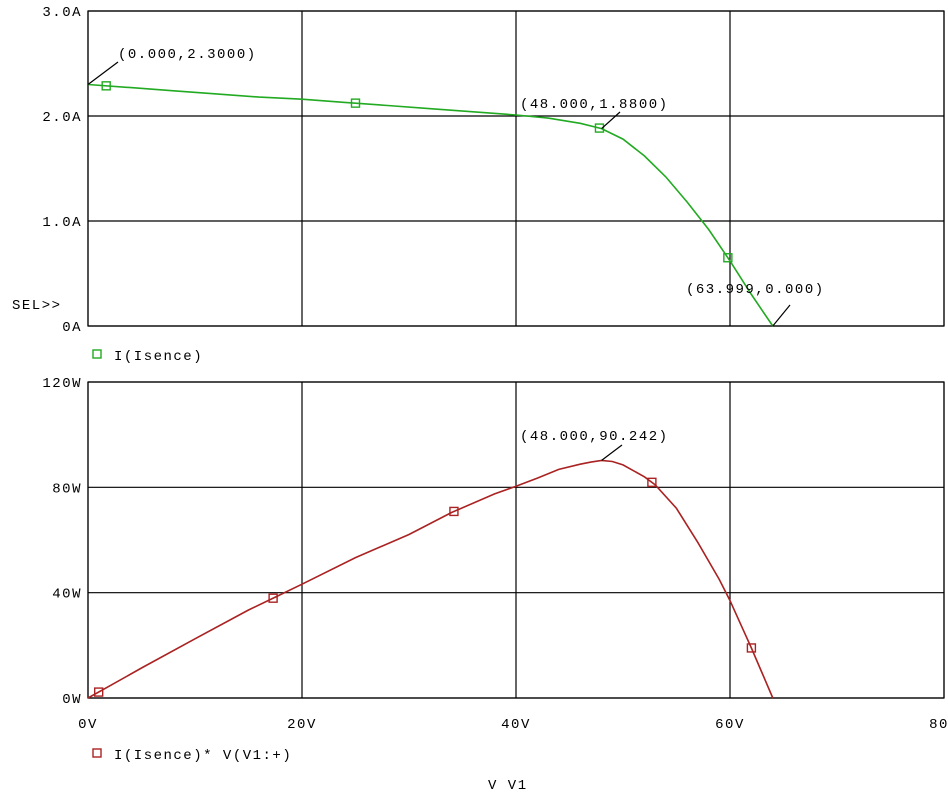 This screenshot has height=797, width=948. I want to click on current-legend-label: I(Isence), so click(158, 357).